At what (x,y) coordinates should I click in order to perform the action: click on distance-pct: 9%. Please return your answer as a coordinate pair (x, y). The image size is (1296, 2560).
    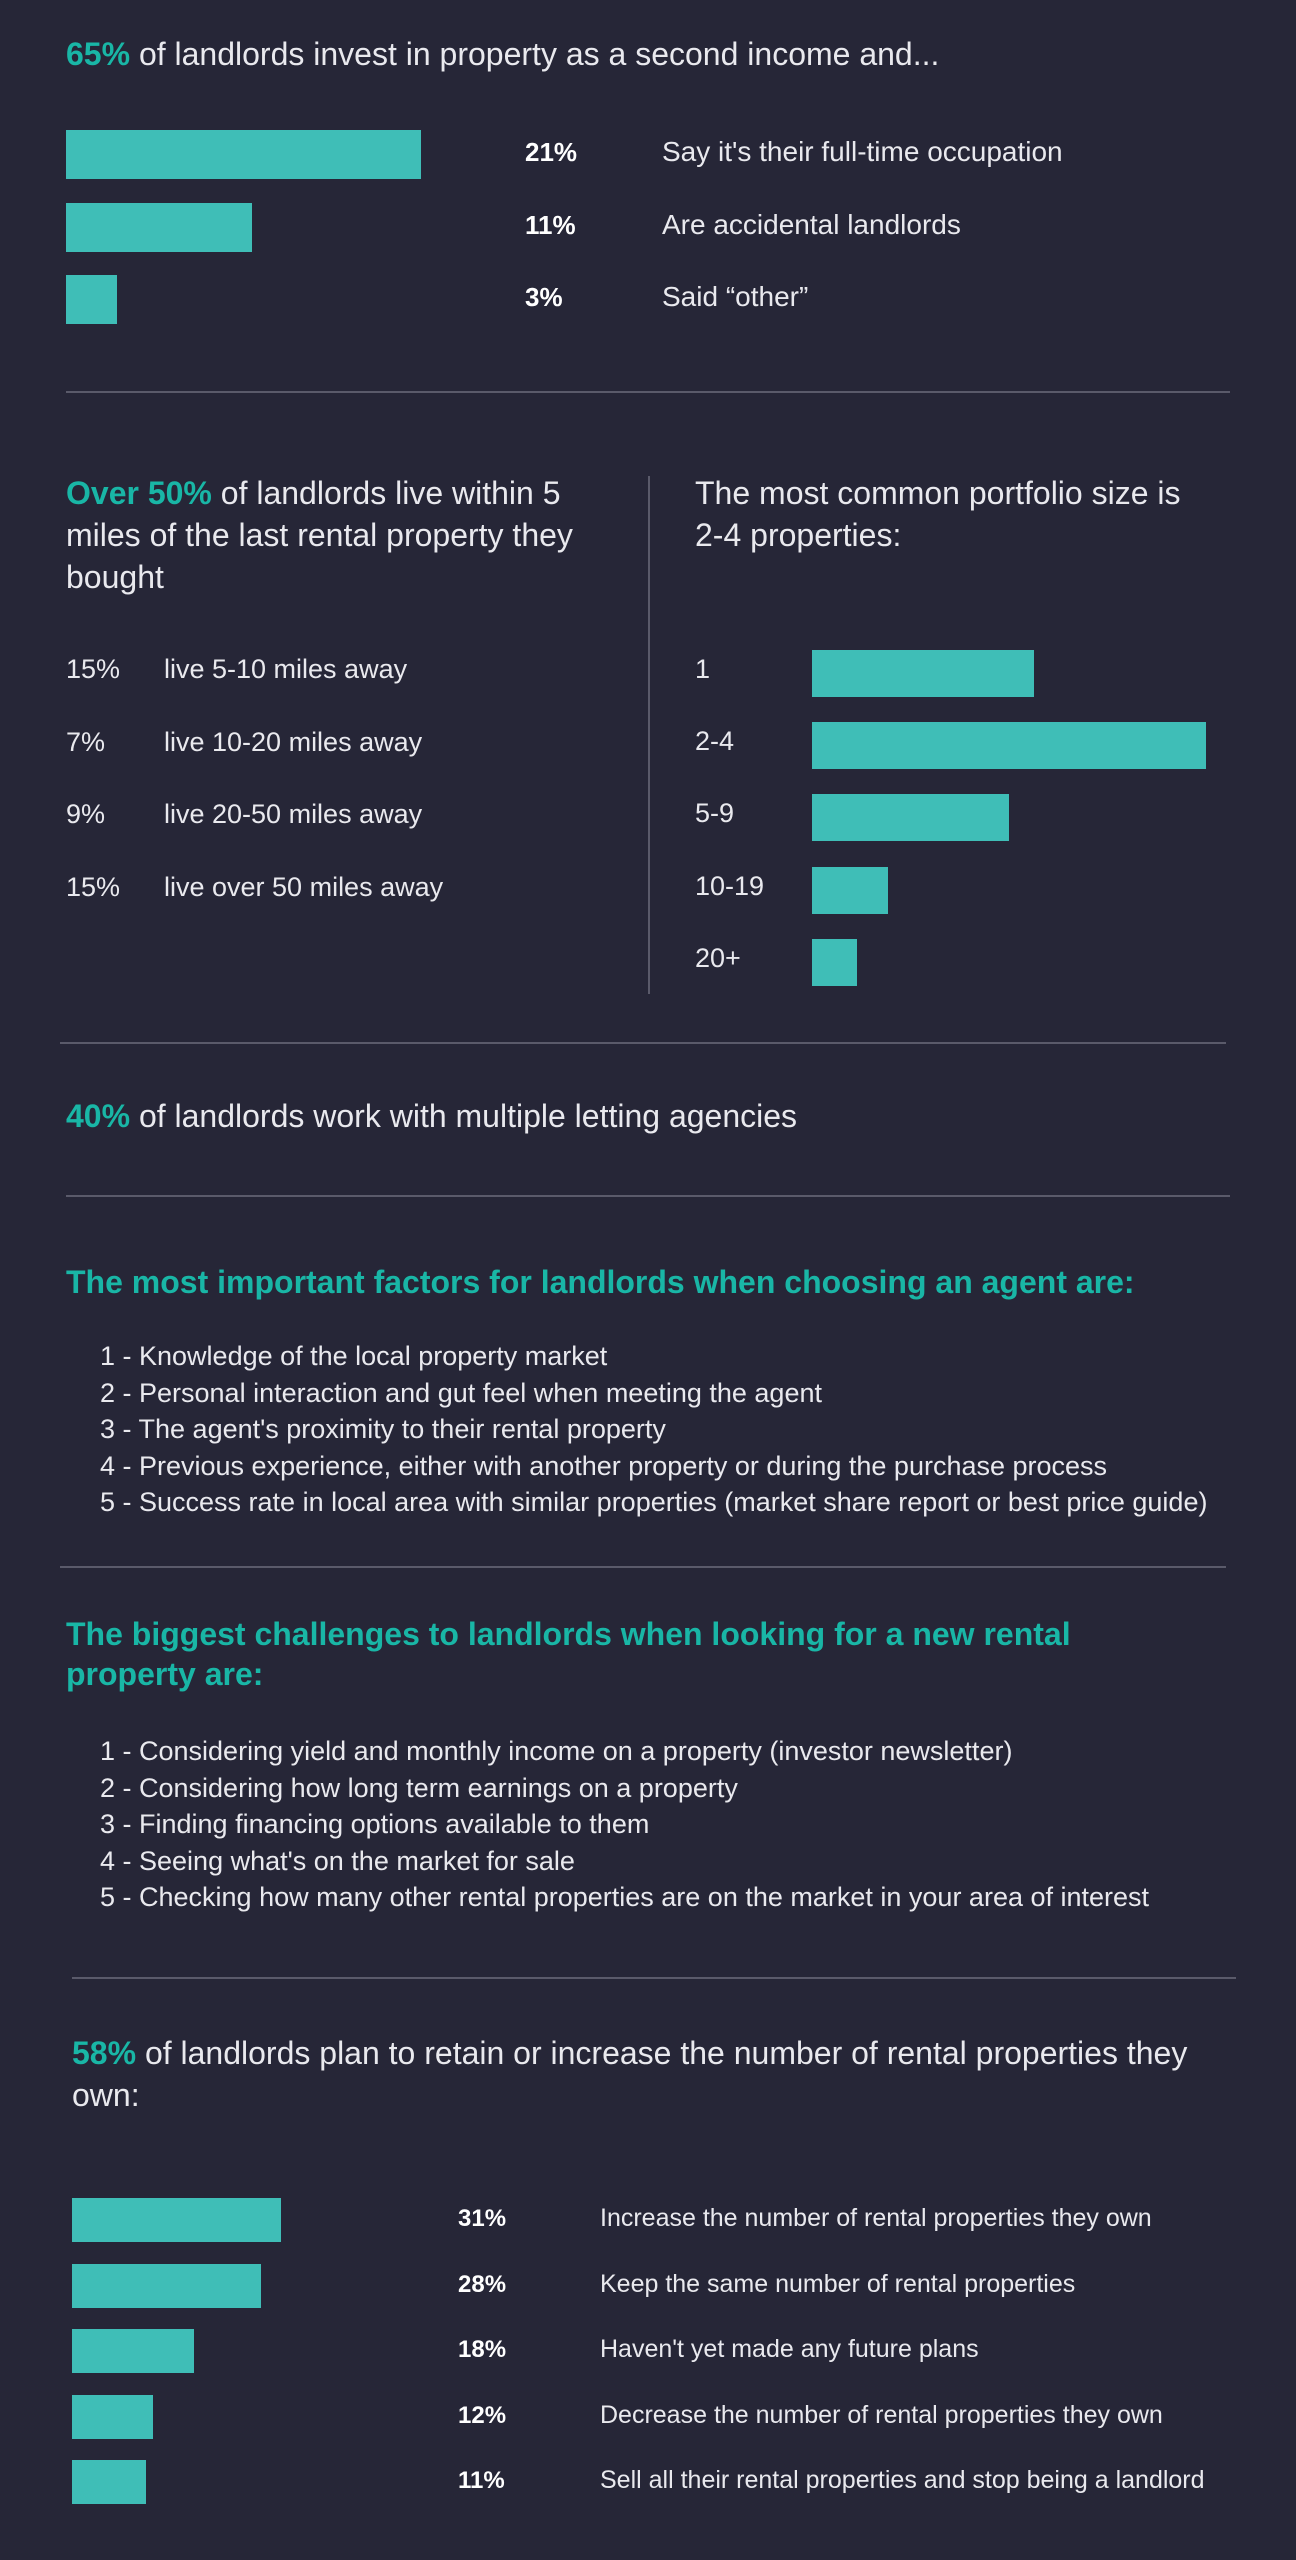
    Looking at the image, I should click on (86, 814).